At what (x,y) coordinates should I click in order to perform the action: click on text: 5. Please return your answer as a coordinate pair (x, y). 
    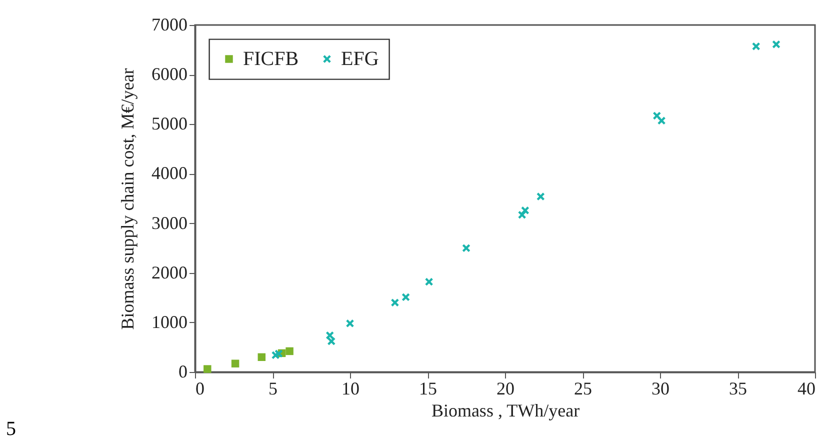
    Looking at the image, I should click on (11, 429).